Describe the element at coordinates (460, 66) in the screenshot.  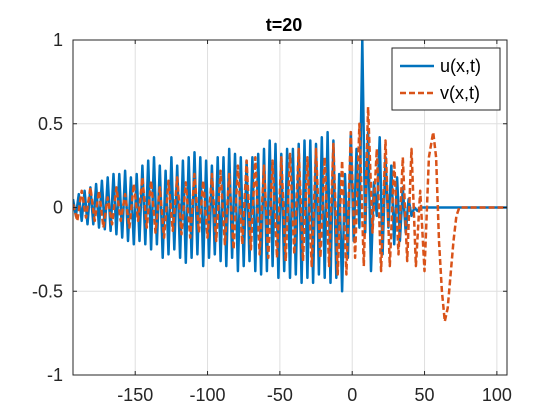
I see `legend-label-1: u(x,t)` at that location.